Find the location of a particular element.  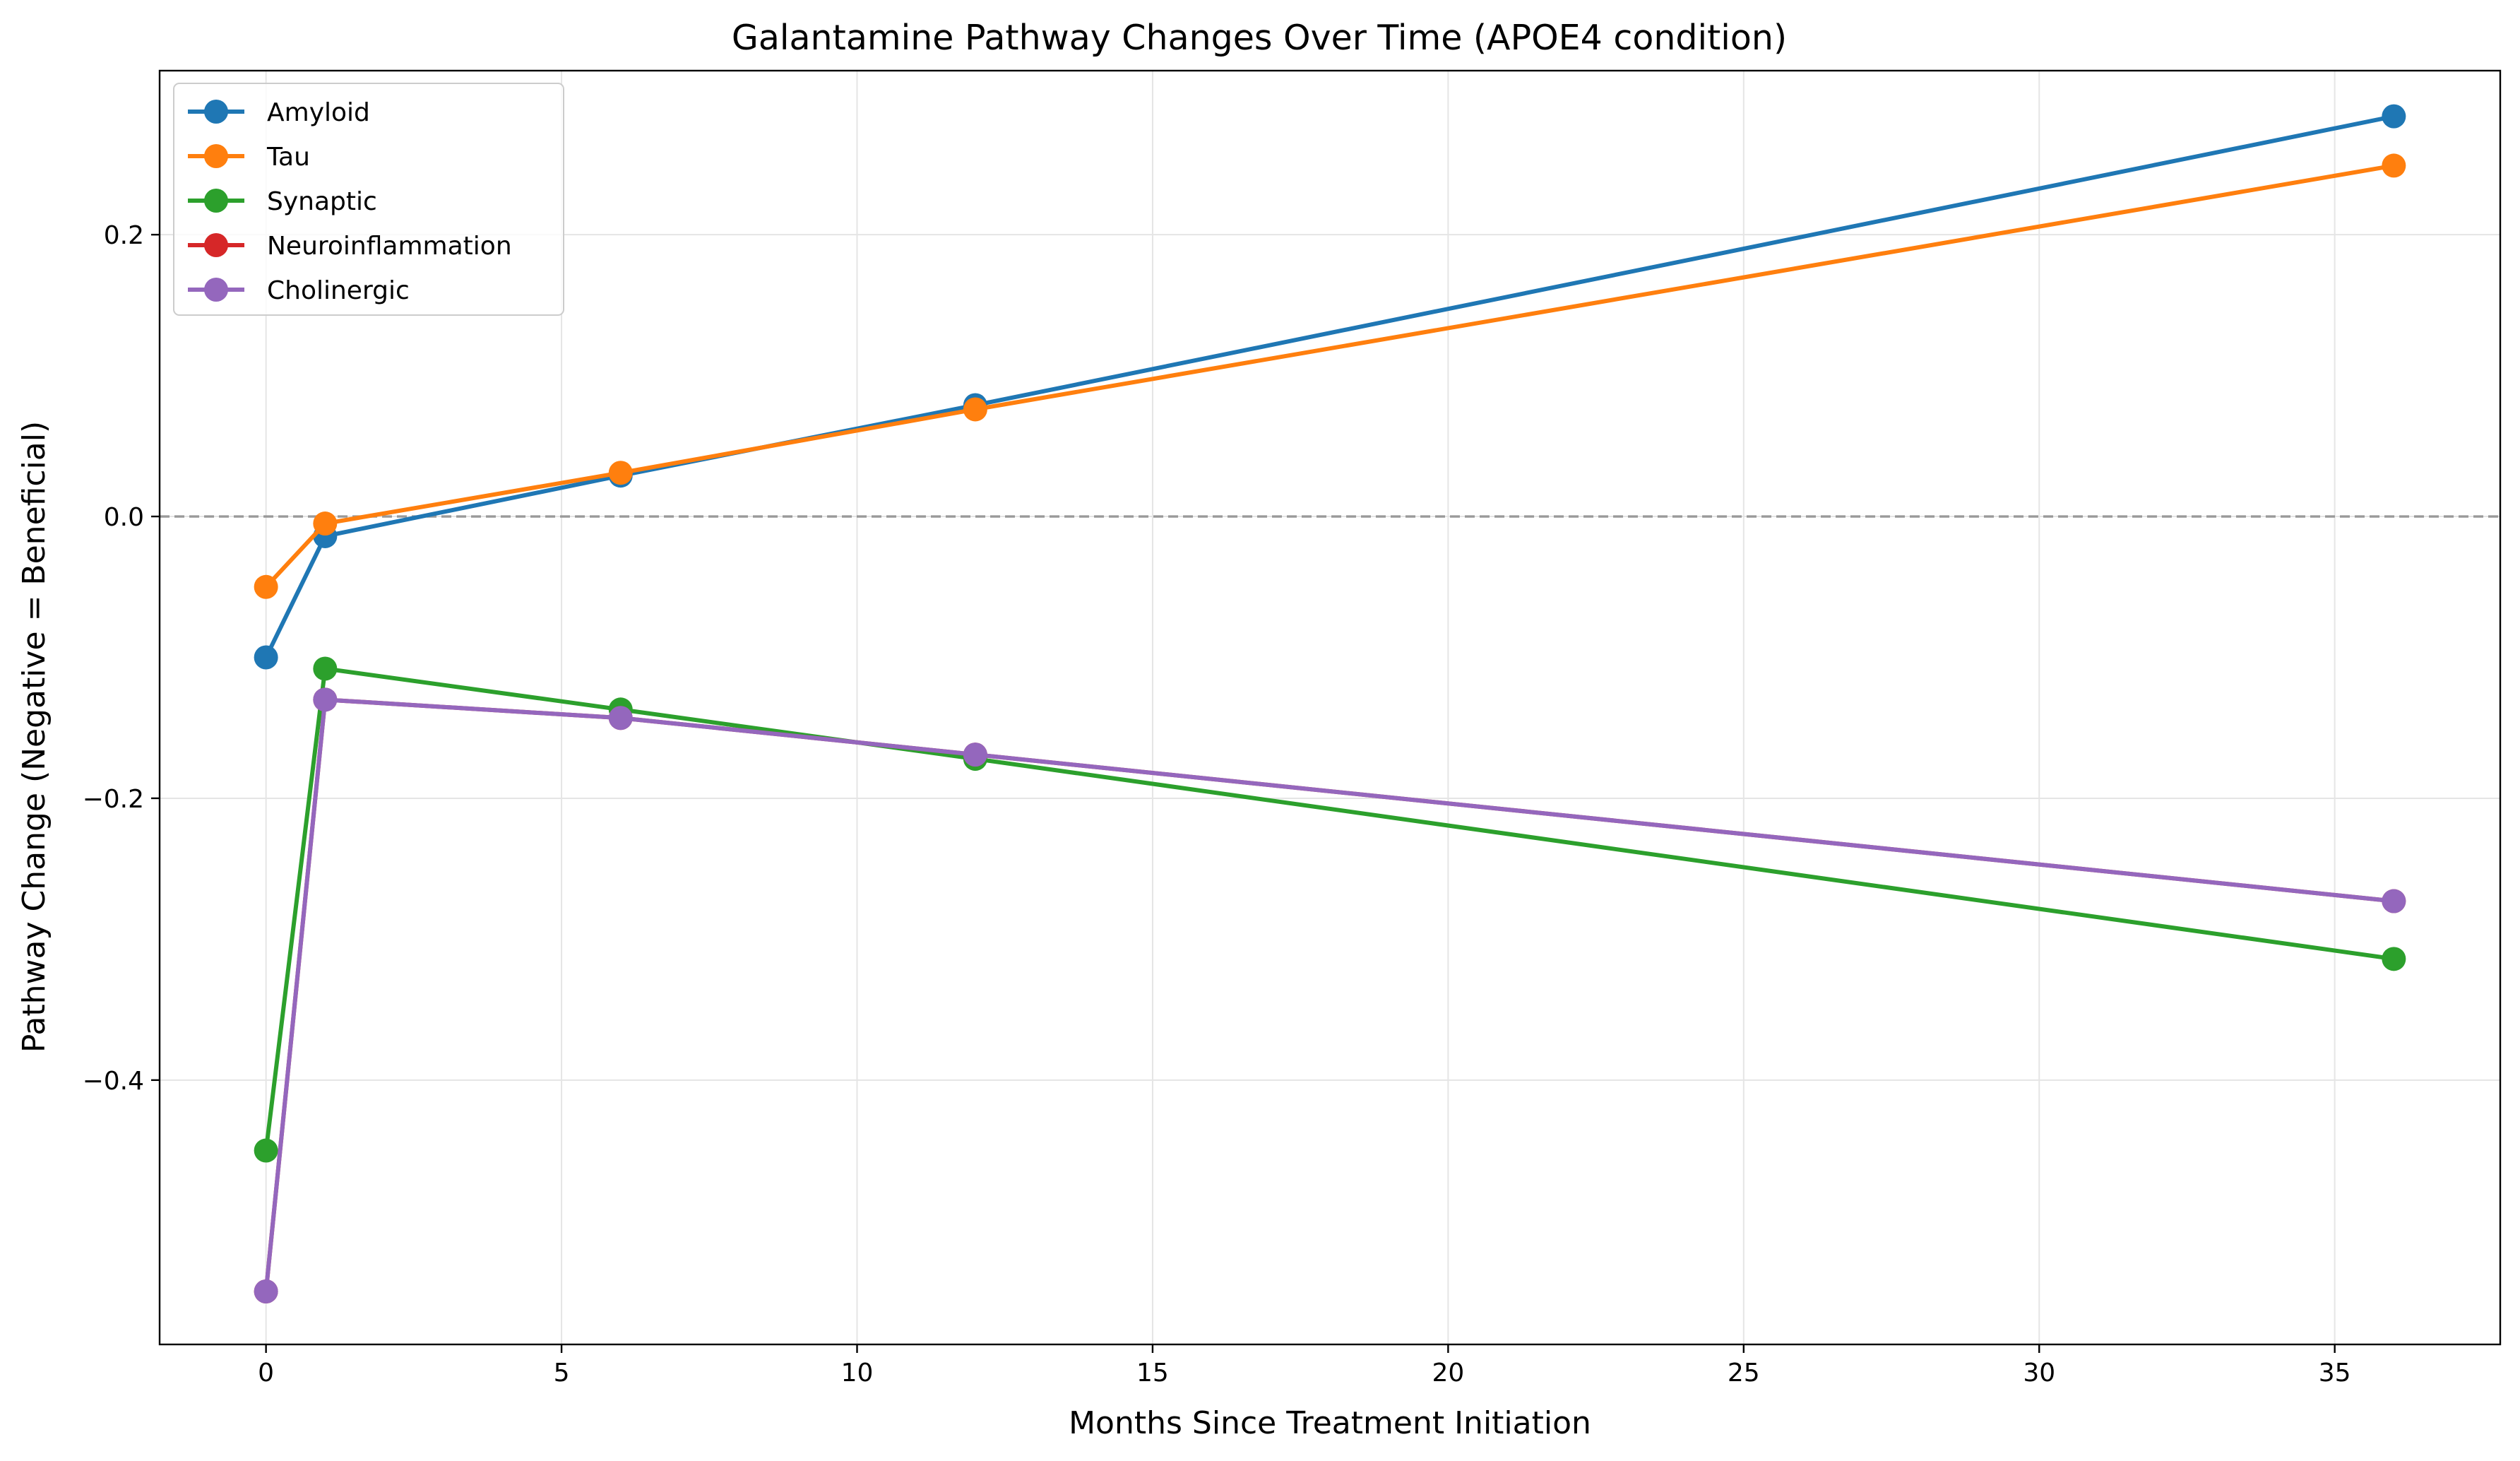

x-tick-label: 25 is located at coordinates (1744, 1373).